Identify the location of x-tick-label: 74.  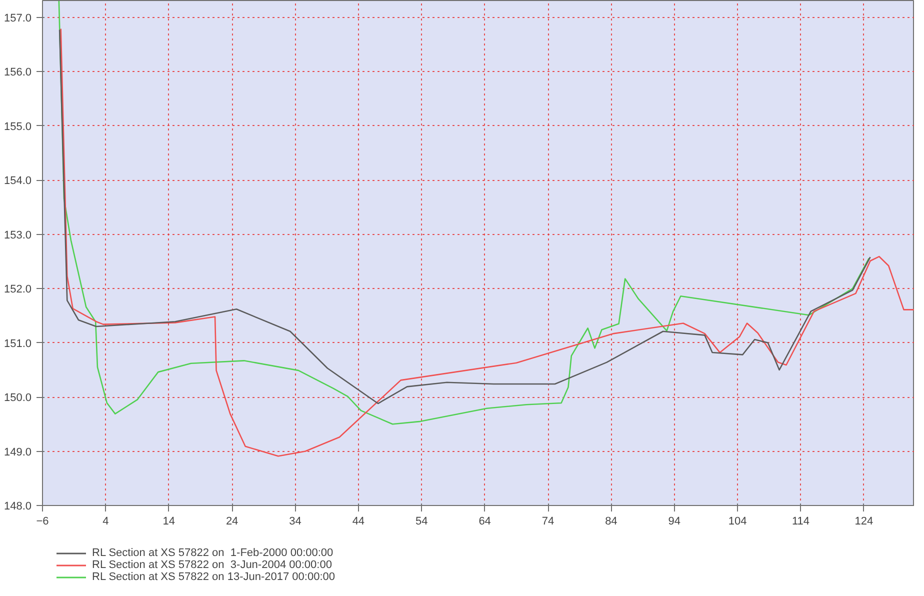
(548, 522).